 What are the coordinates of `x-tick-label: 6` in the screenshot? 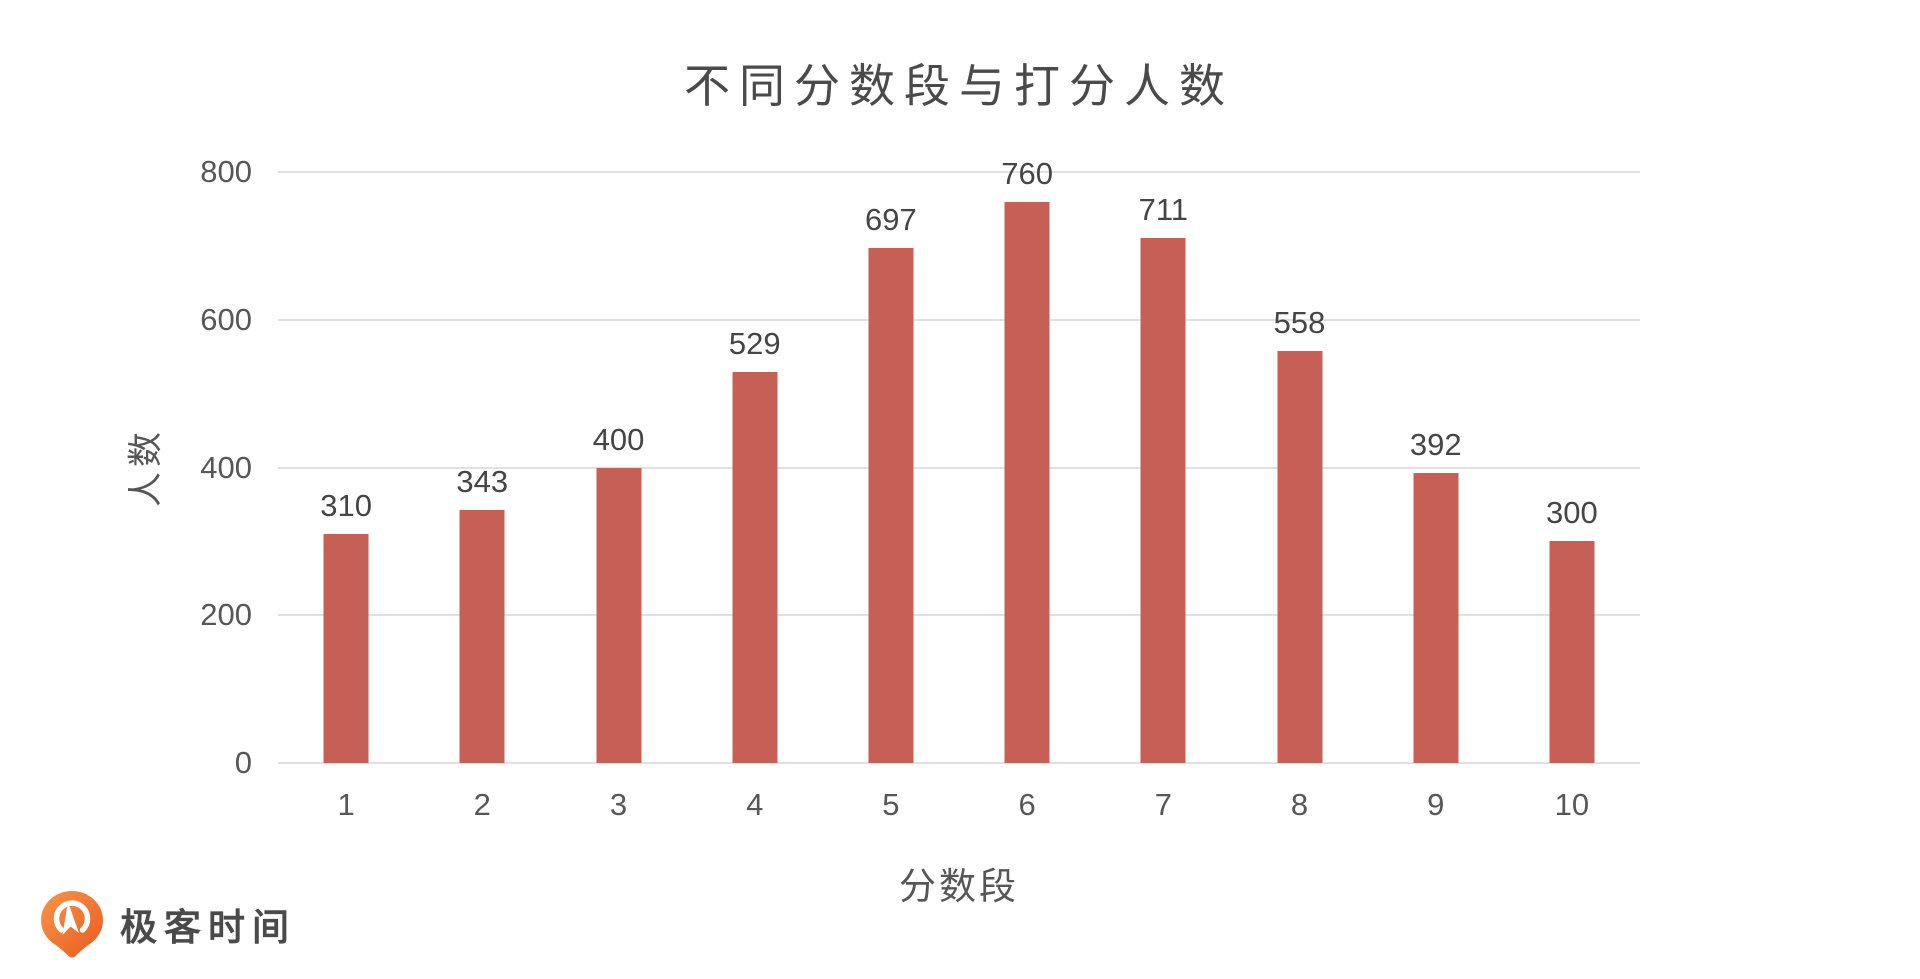 It's located at (1027, 804).